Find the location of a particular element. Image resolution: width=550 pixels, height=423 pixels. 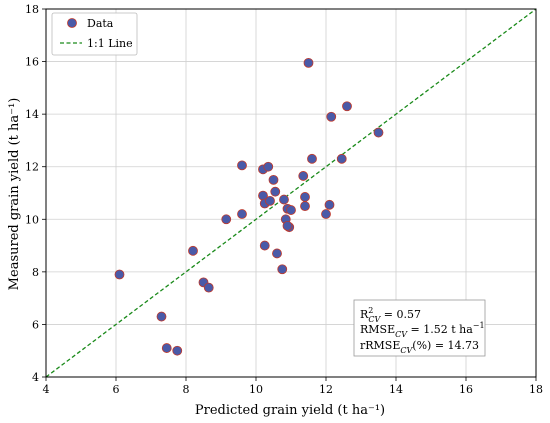

x-tick-label: 16 is located at coordinates (466, 389).